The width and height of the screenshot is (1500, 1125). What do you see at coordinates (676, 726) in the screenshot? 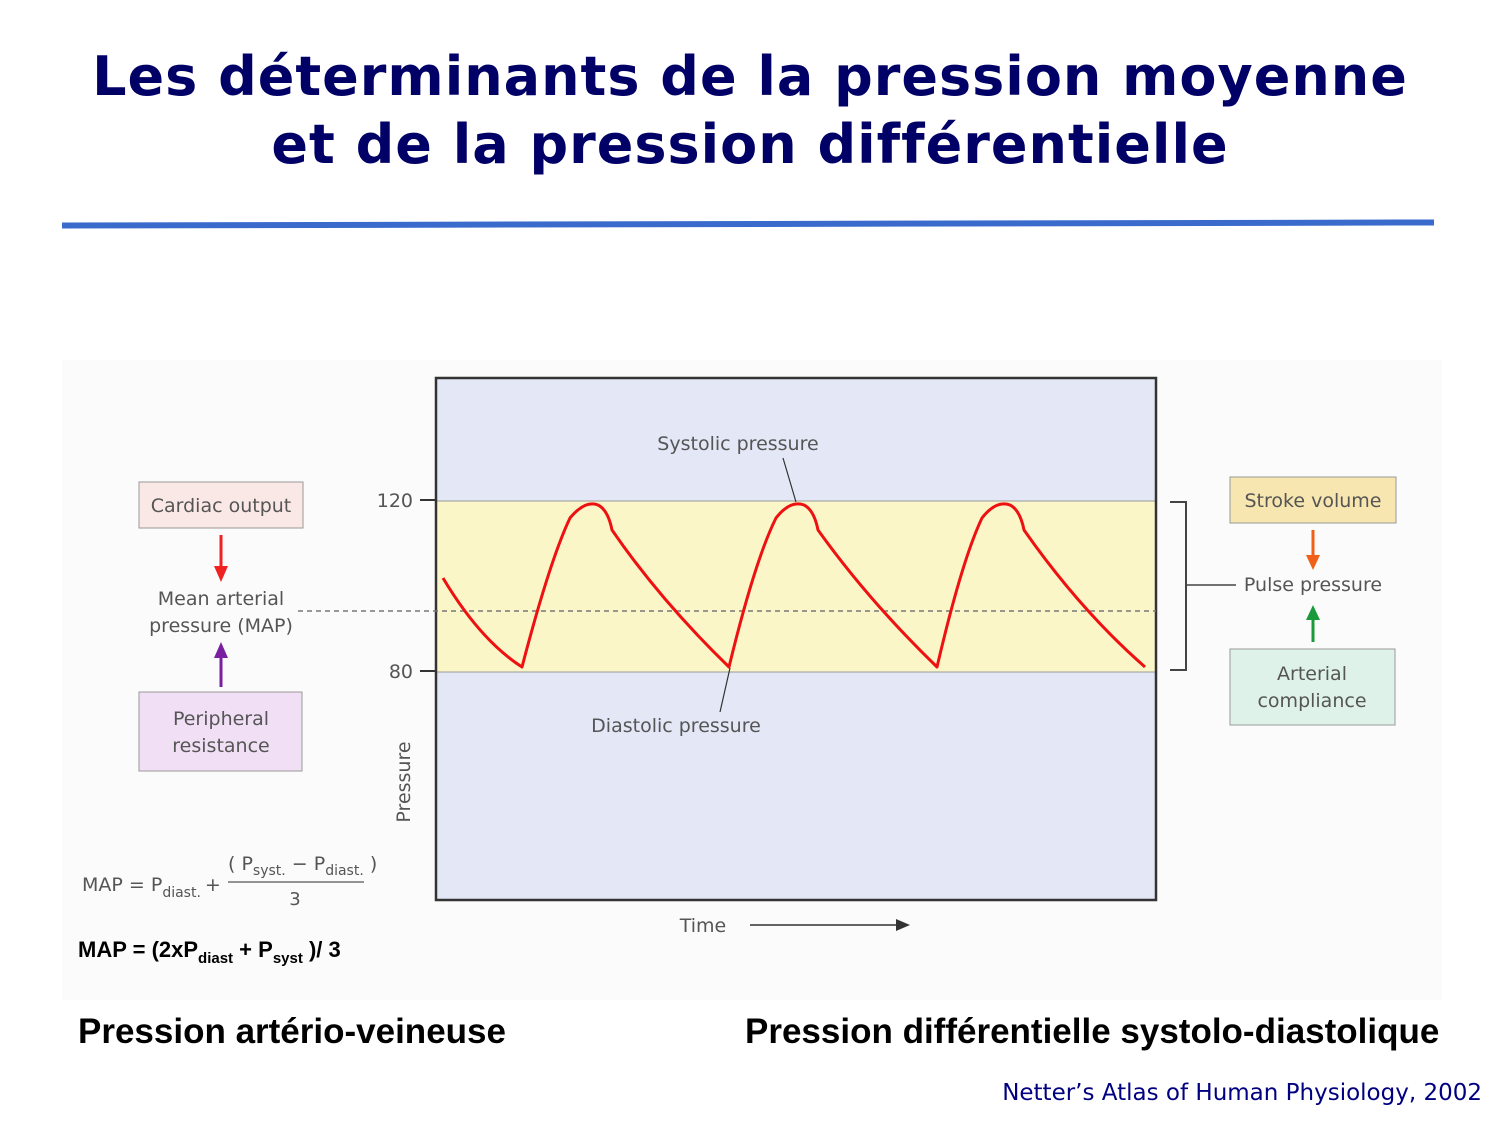
I see `diastolic-label: Diastolic pressure` at bounding box center [676, 726].